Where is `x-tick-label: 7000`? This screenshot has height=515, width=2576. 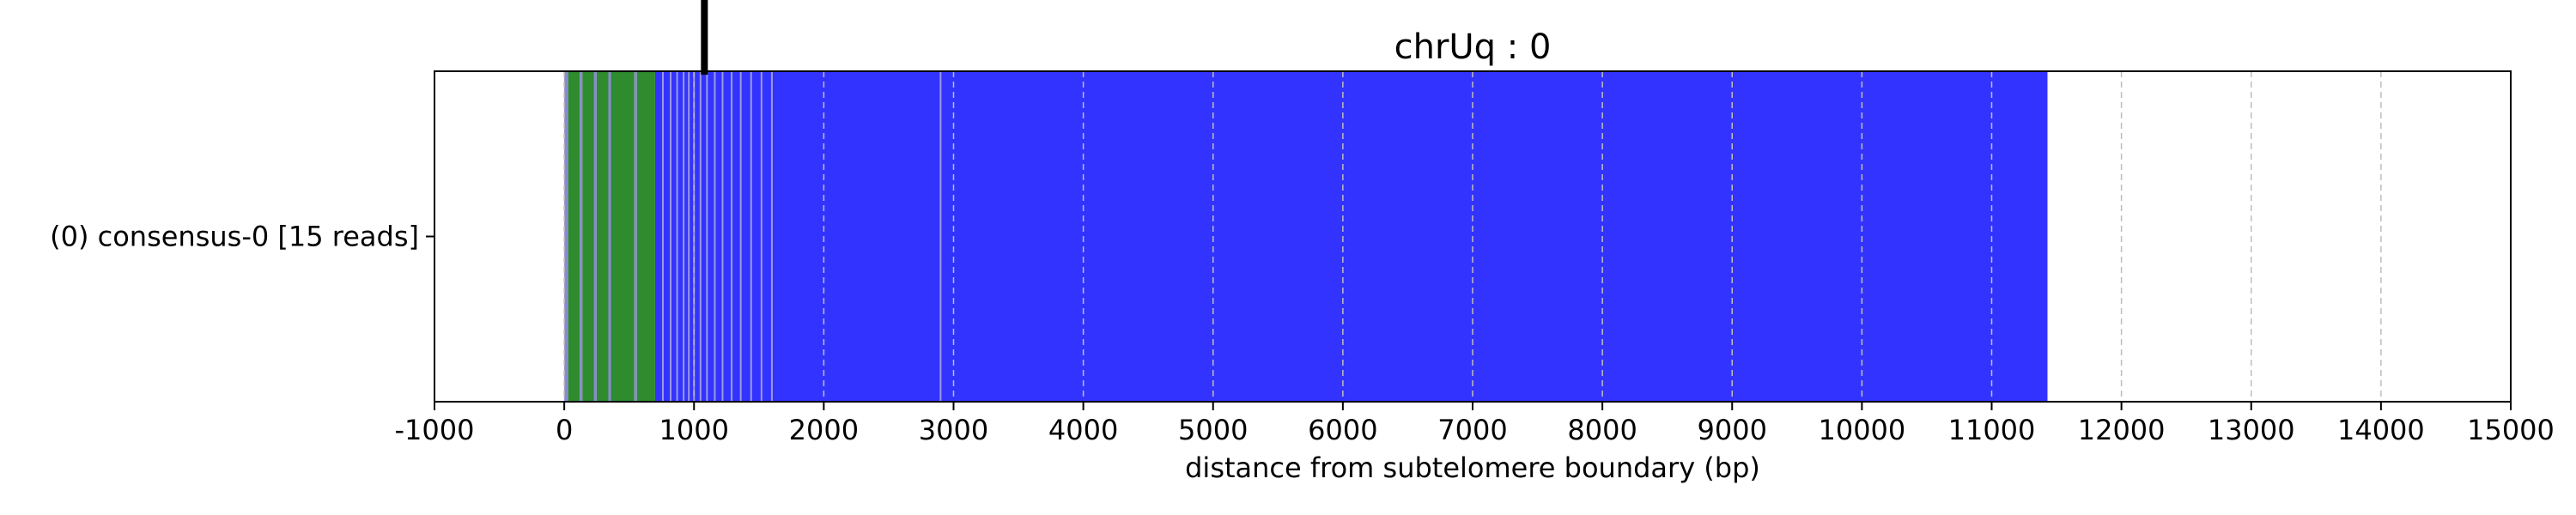
x-tick-label: 7000 is located at coordinates (1472, 430).